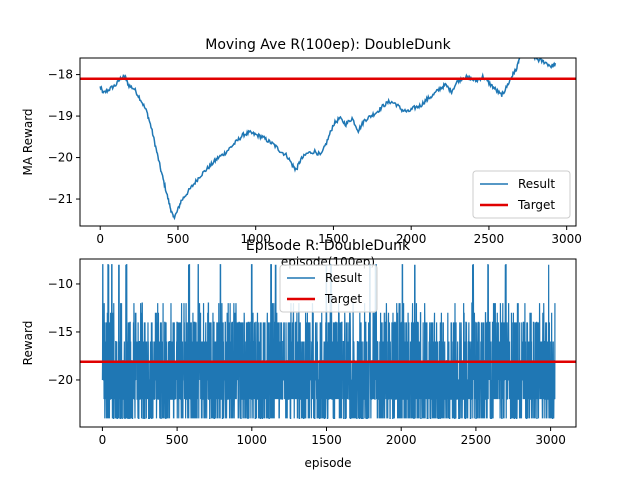  I want to click on ma-x-axis: 0 500 1000 1500 2000 2500 3000, so click(339, 236).